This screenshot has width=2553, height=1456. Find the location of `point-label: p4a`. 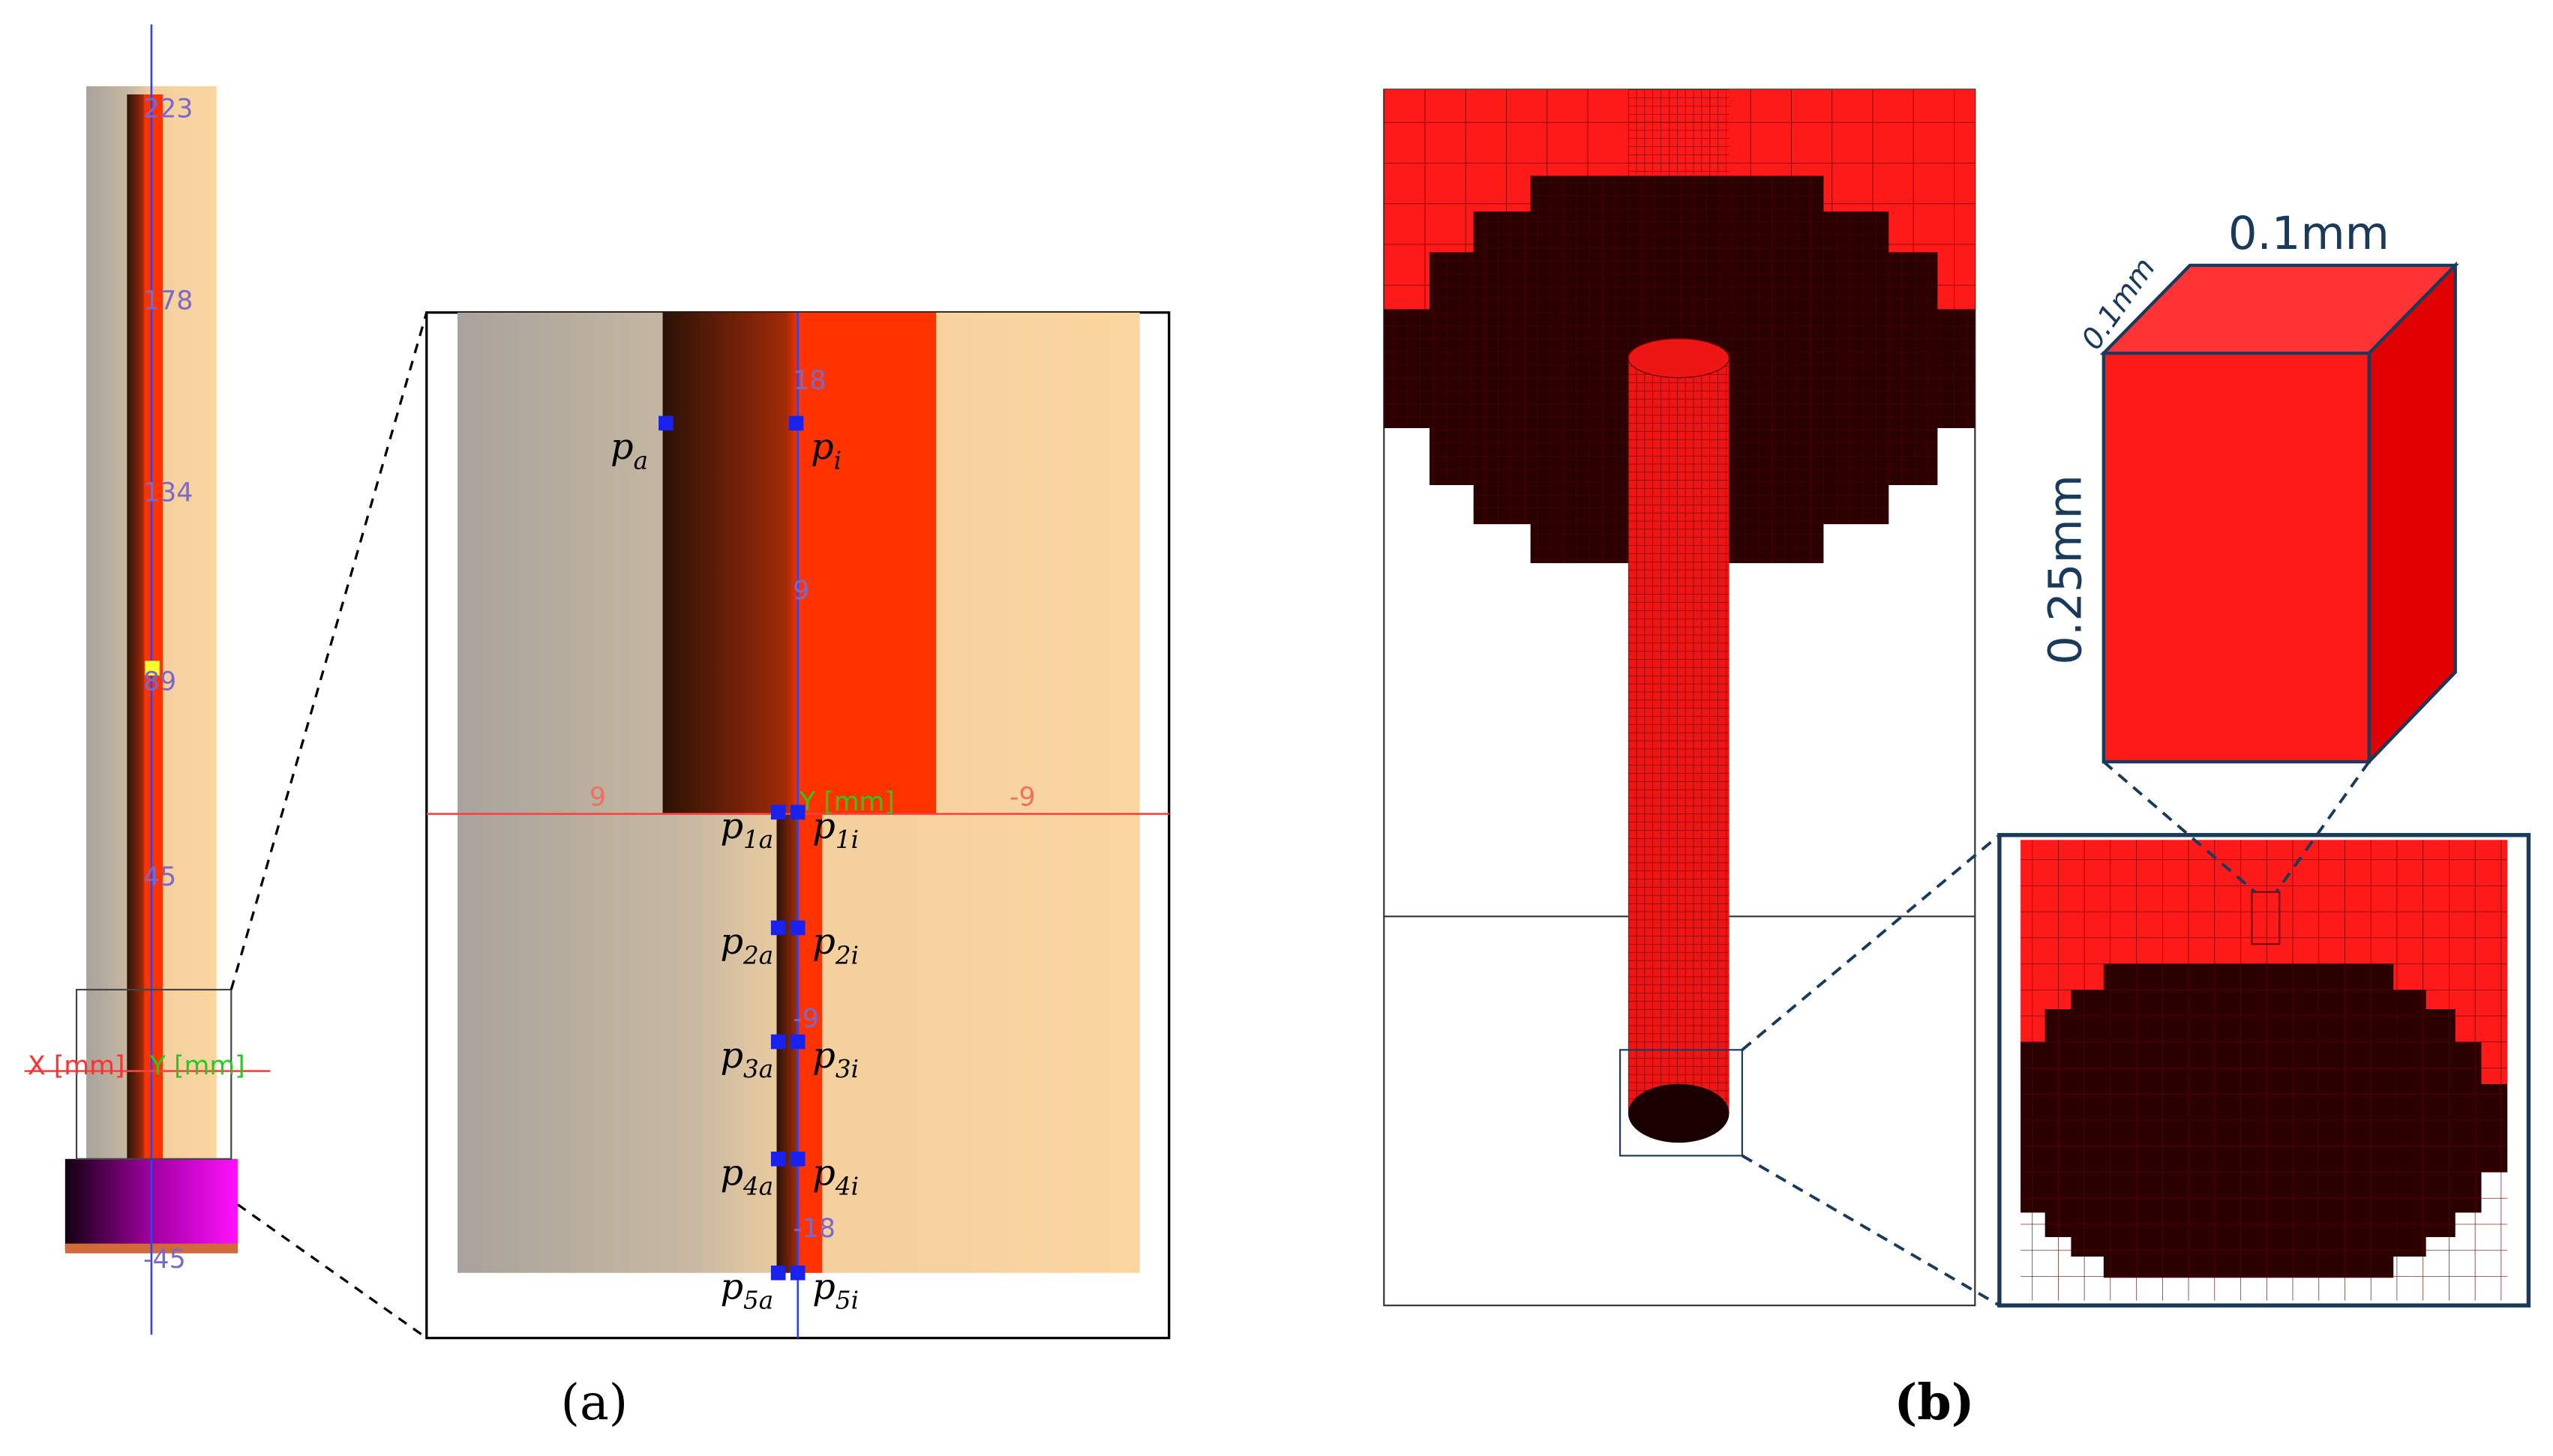

point-label: p4a is located at coordinates (746, 1177).